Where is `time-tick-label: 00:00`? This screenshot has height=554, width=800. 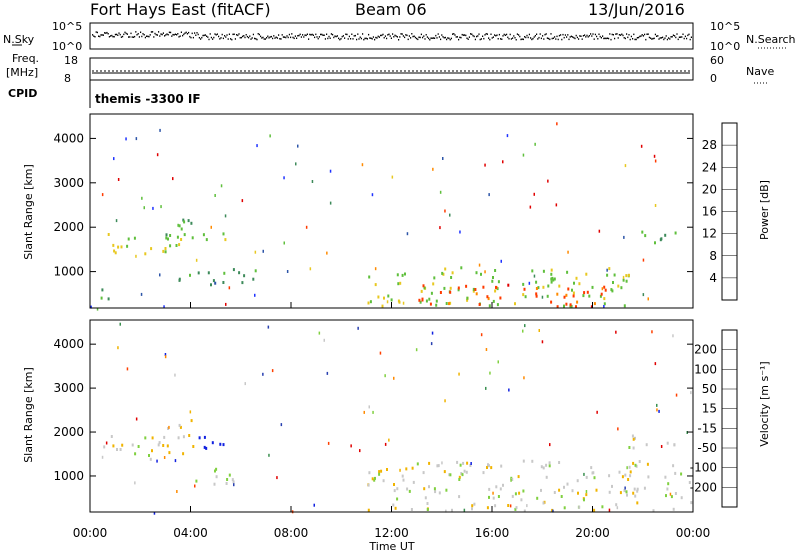 time-tick-label: 00:00 is located at coordinates (693, 533).